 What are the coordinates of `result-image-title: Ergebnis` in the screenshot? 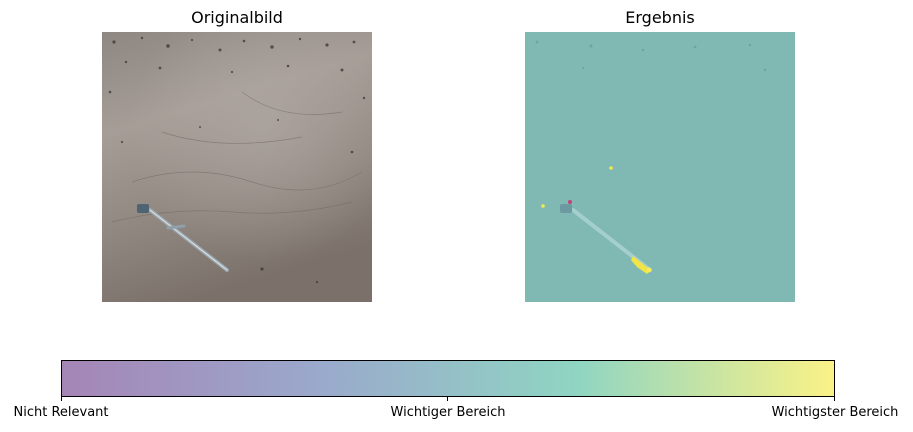 It's located at (660, 17).